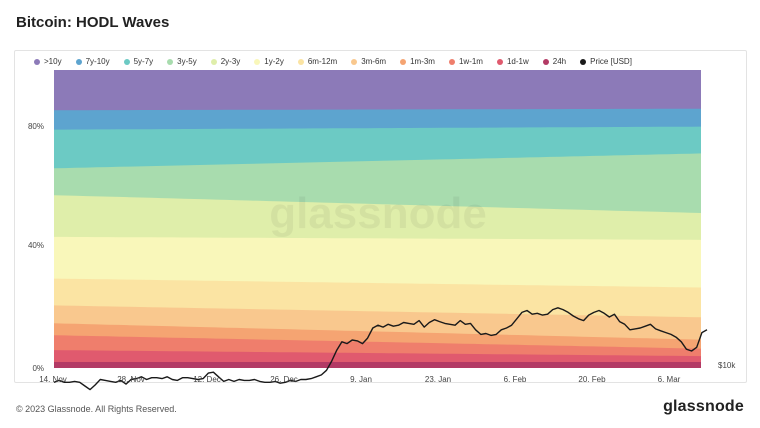  What do you see at coordinates (38, 368) in the screenshot?
I see `y-tick-label: 0%` at bounding box center [38, 368].